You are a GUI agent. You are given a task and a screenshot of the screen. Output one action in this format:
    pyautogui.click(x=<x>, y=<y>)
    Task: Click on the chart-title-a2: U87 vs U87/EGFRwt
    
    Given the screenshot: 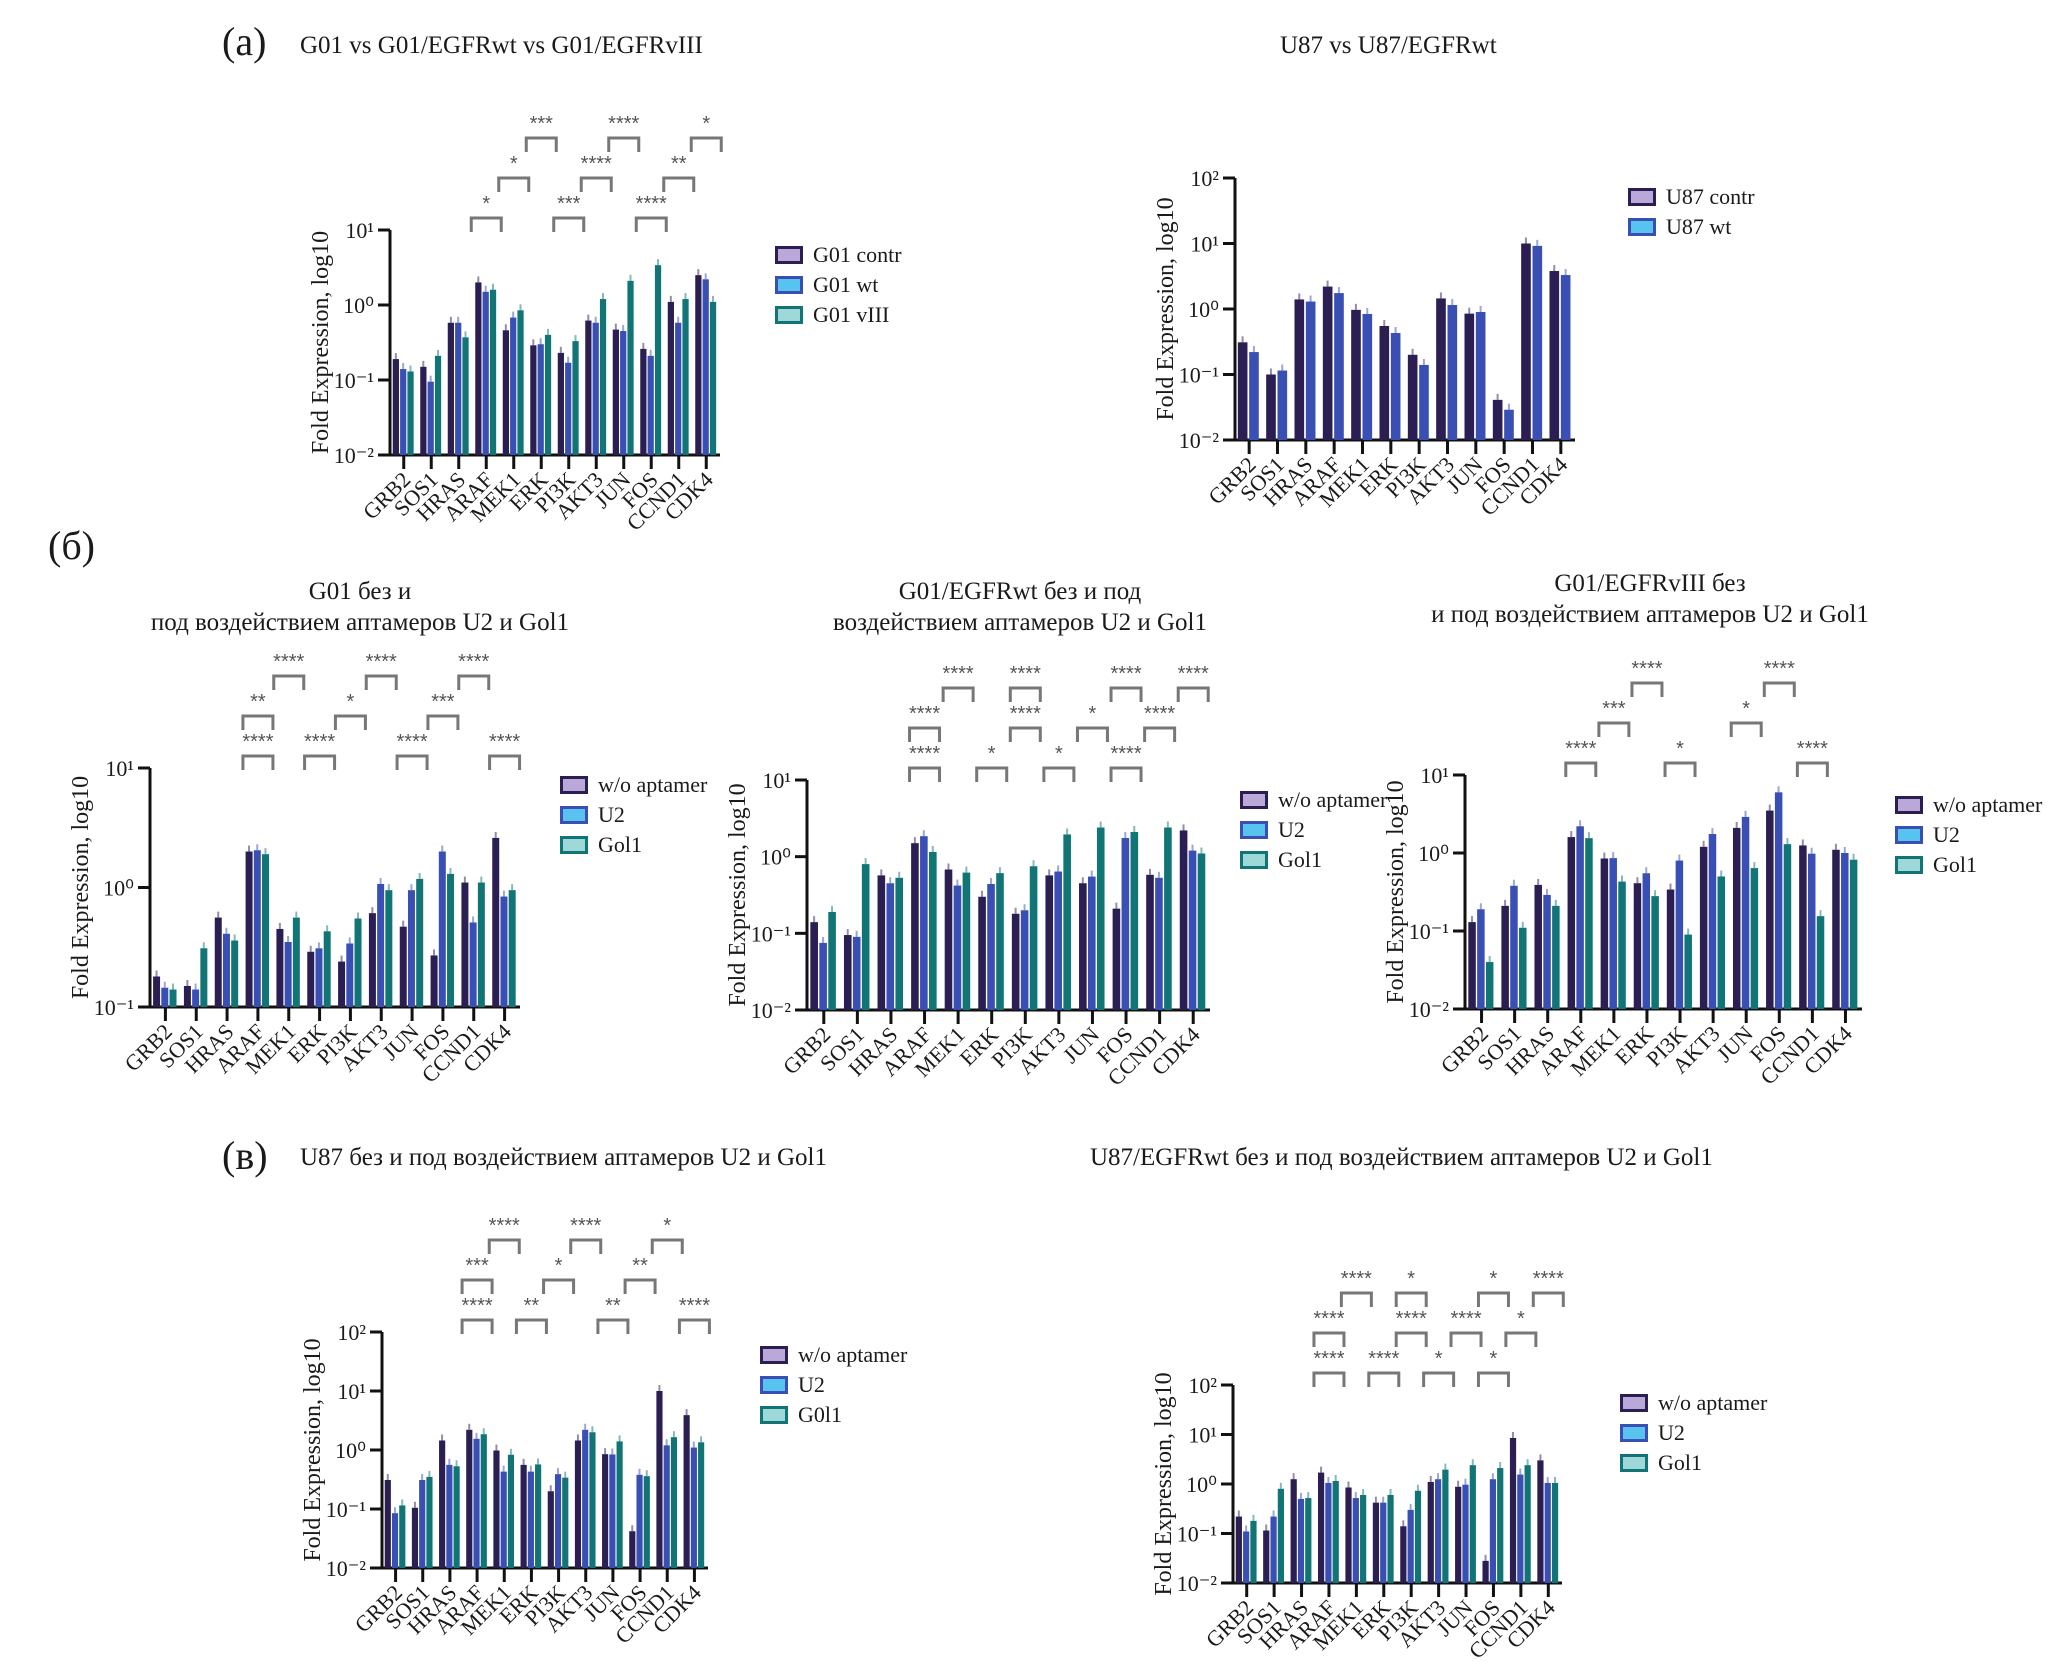 What is the action you would take?
    pyautogui.click(x=1388, y=45)
    